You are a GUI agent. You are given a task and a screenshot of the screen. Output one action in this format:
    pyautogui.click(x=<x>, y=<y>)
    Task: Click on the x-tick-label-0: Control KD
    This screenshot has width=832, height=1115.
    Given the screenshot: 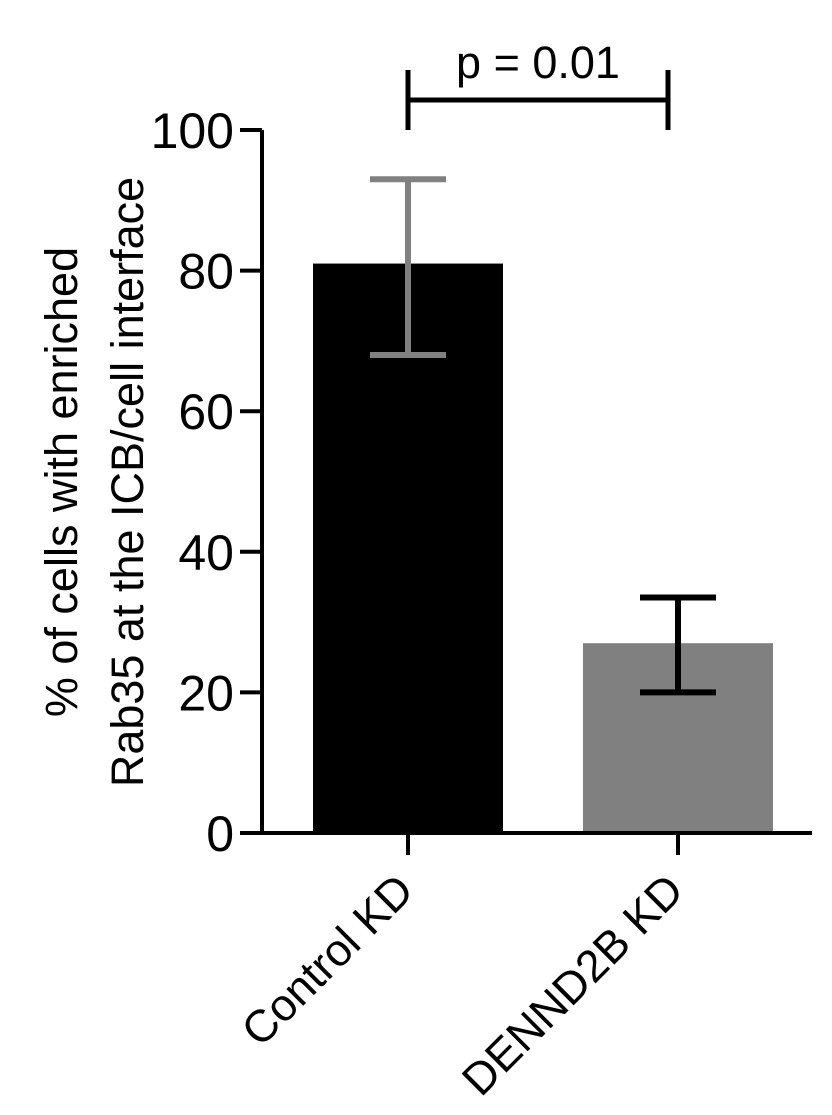 What is the action you would take?
    pyautogui.click(x=327, y=960)
    